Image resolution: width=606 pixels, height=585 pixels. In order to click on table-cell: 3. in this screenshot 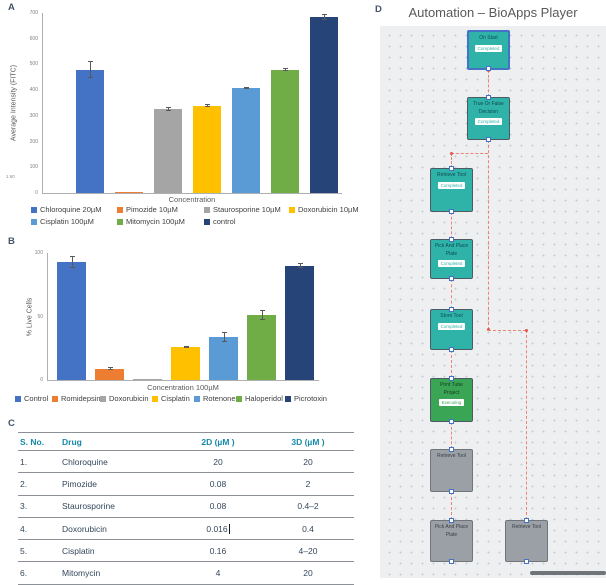, I will do `click(24, 506)`.